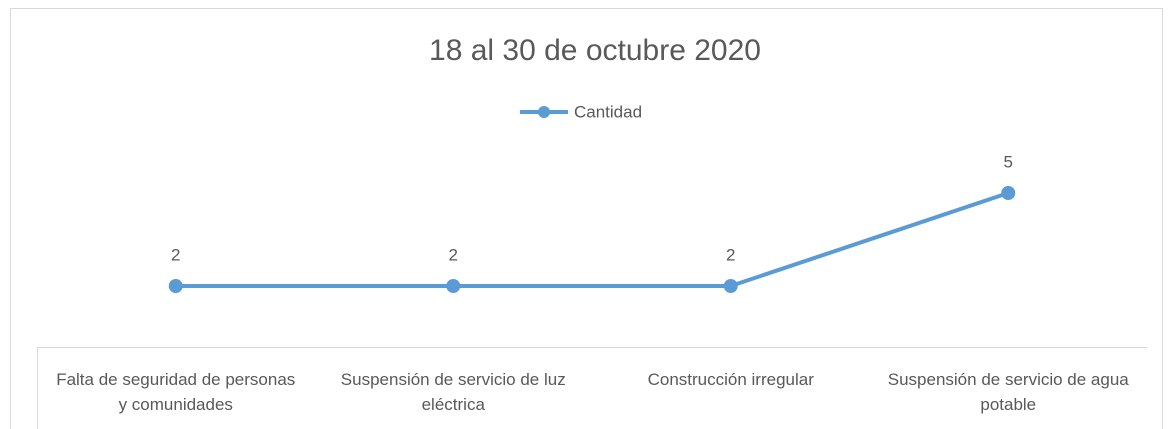 The height and width of the screenshot is (429, 1176). I want to click on data-label: 5, so click(1008, 161).